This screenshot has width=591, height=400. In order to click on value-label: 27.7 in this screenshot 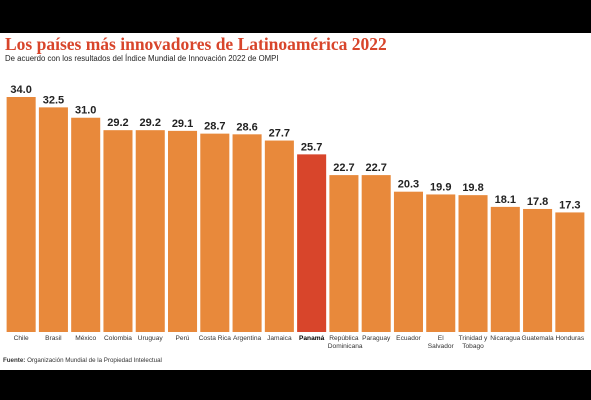, I will do `click(279, 134)`.